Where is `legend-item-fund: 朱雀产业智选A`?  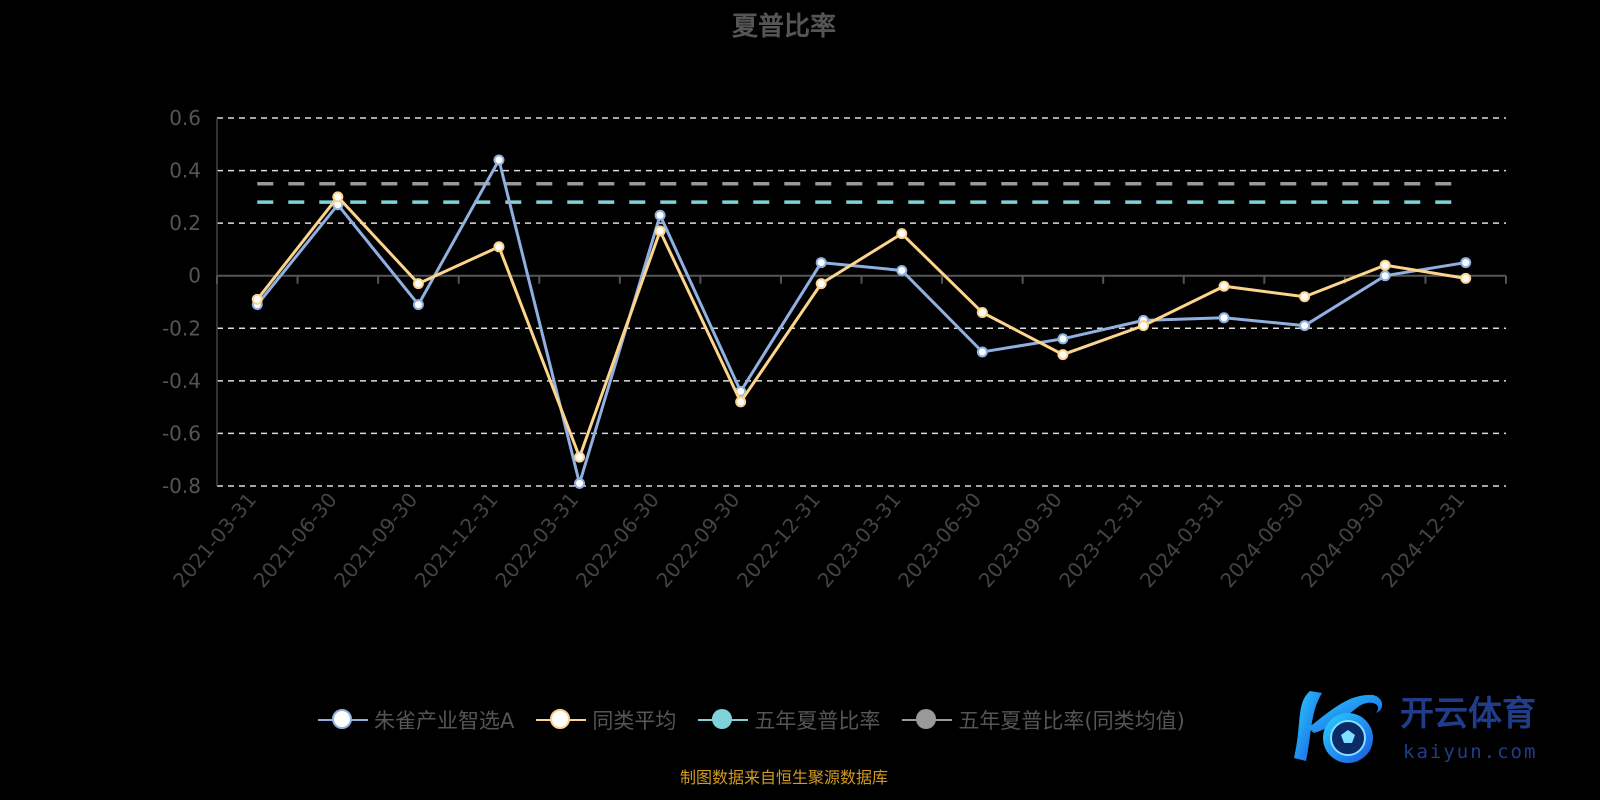
legend-item-fund: 朱雀产业智选A is located at coordinates (416, 720).